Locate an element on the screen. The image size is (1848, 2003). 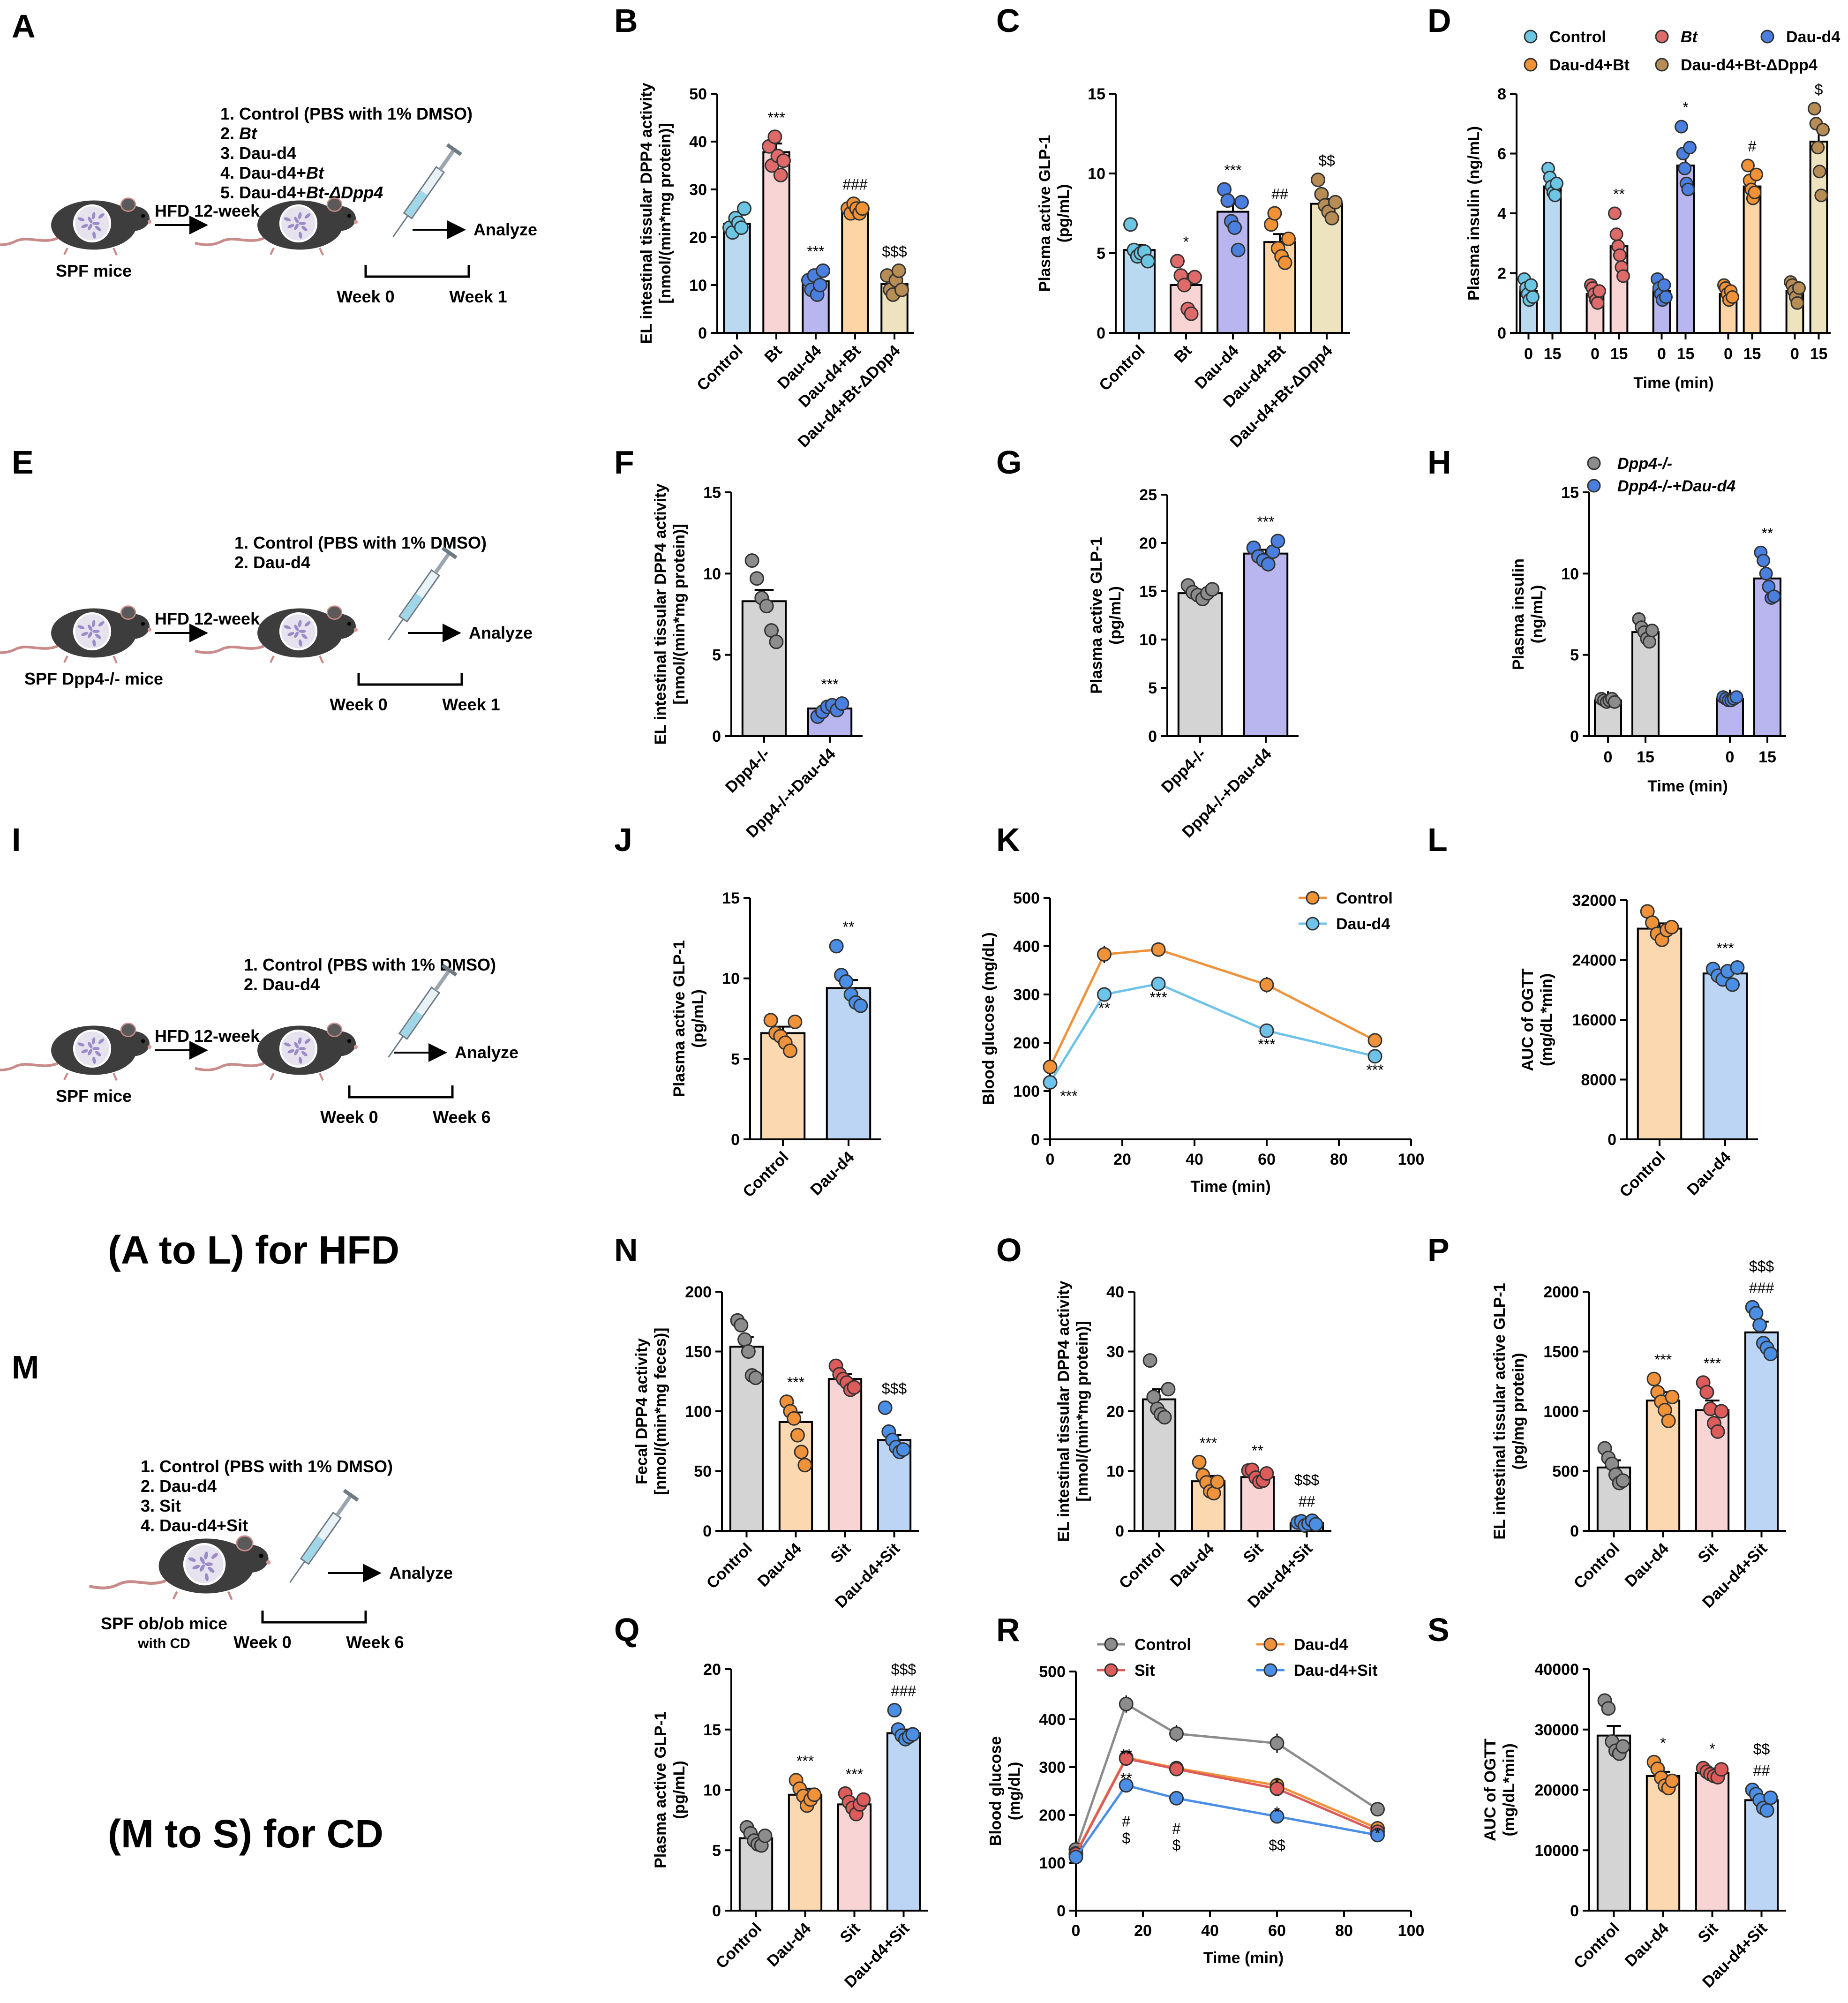
y-tick-label: 500 is located at coordinates (1026, 898).